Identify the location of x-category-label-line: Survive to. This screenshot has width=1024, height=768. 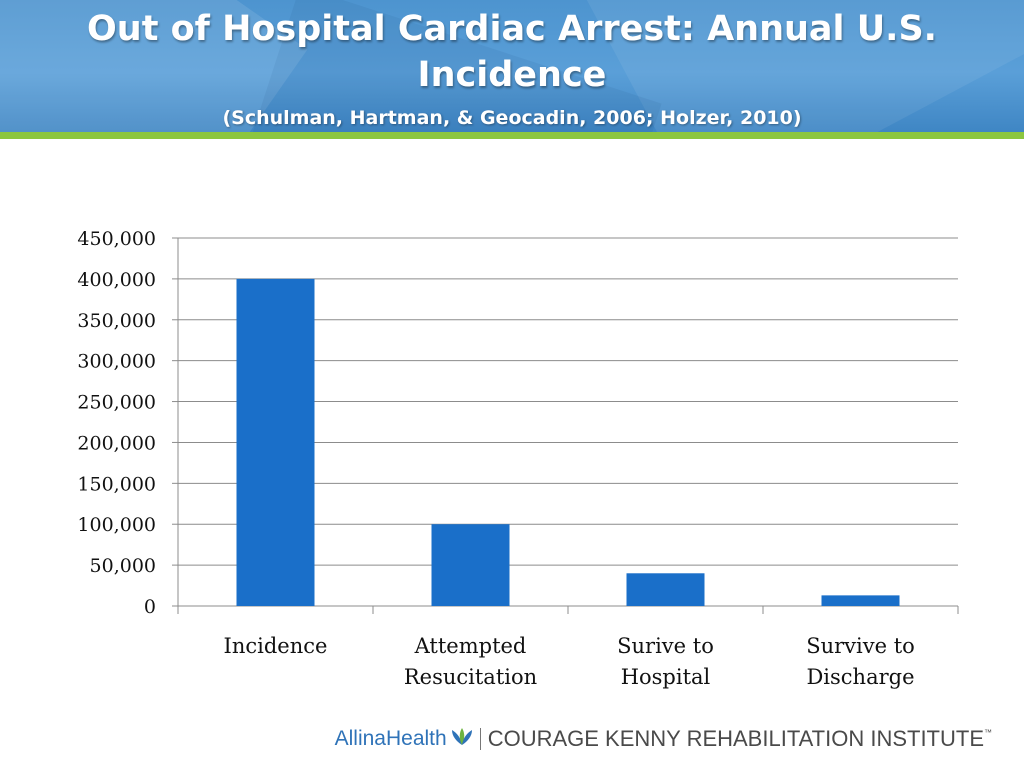
(860, 646).